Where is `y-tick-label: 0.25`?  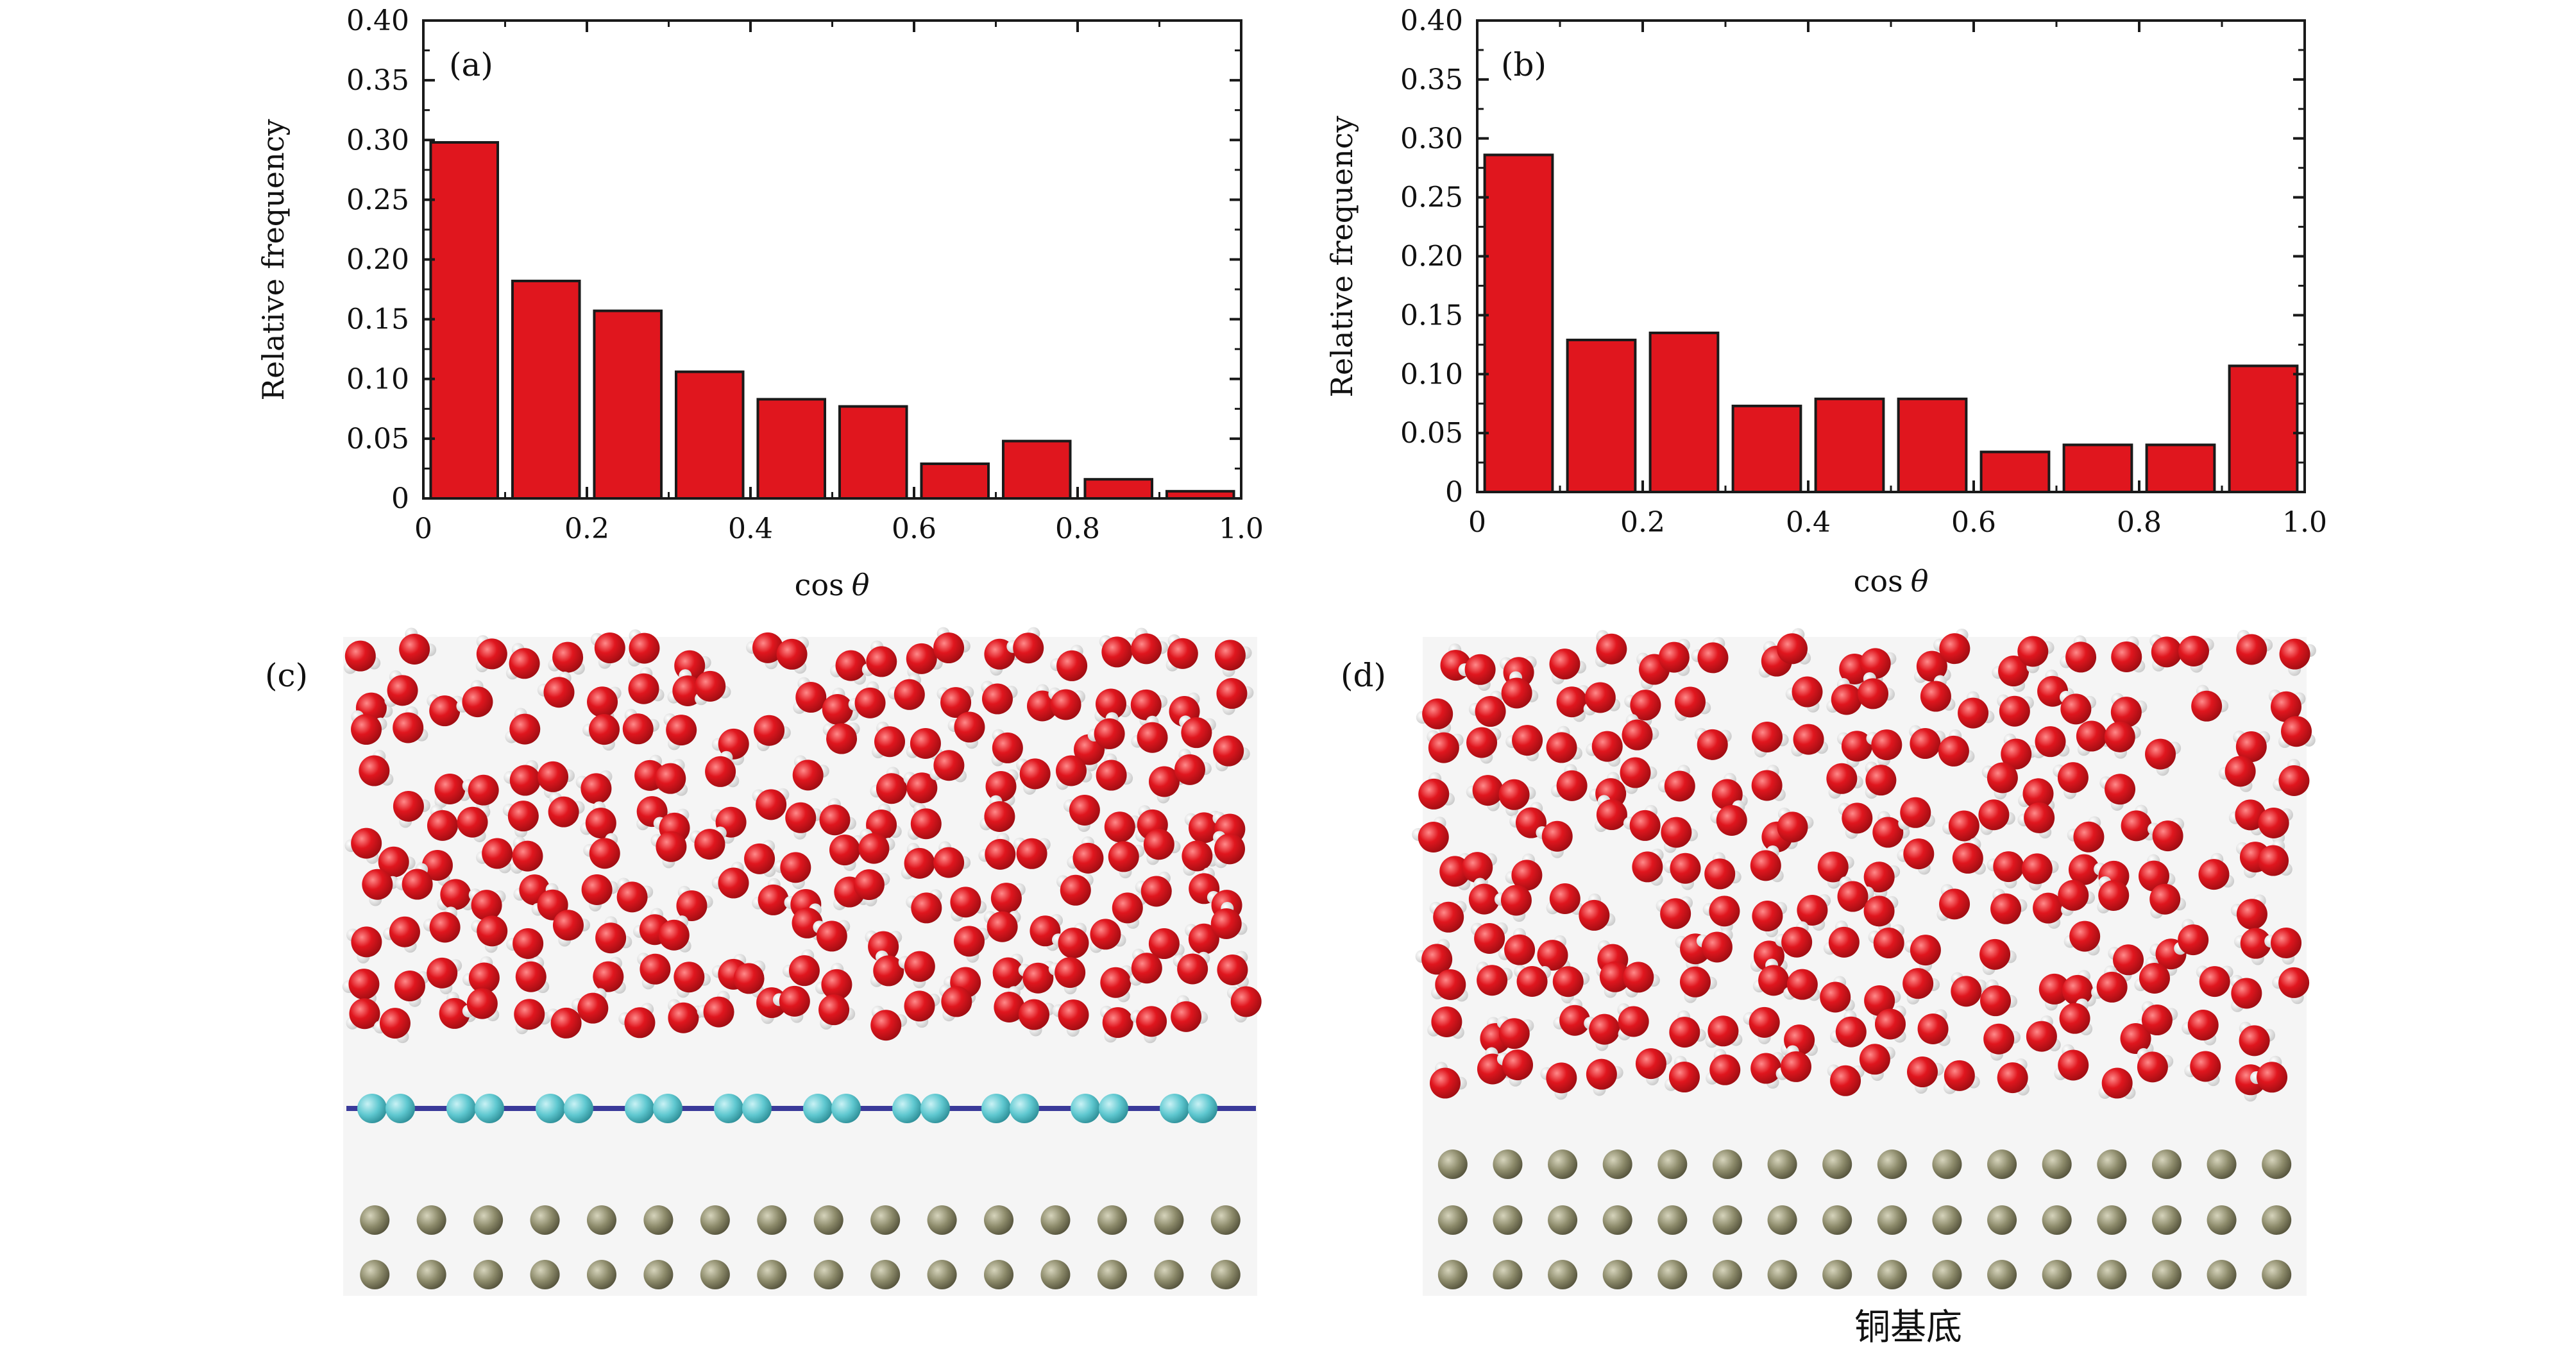
y-tick-label: 0.25 is located at coordinates (1431, 198).